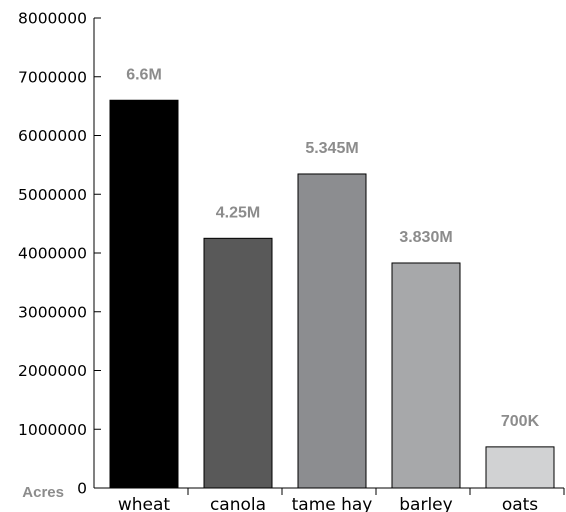 This screenshot has height=512, width=566. Describe the element at coordinates (425, 503) in the screenshot. I see `x-tick-label: barley` at that location.